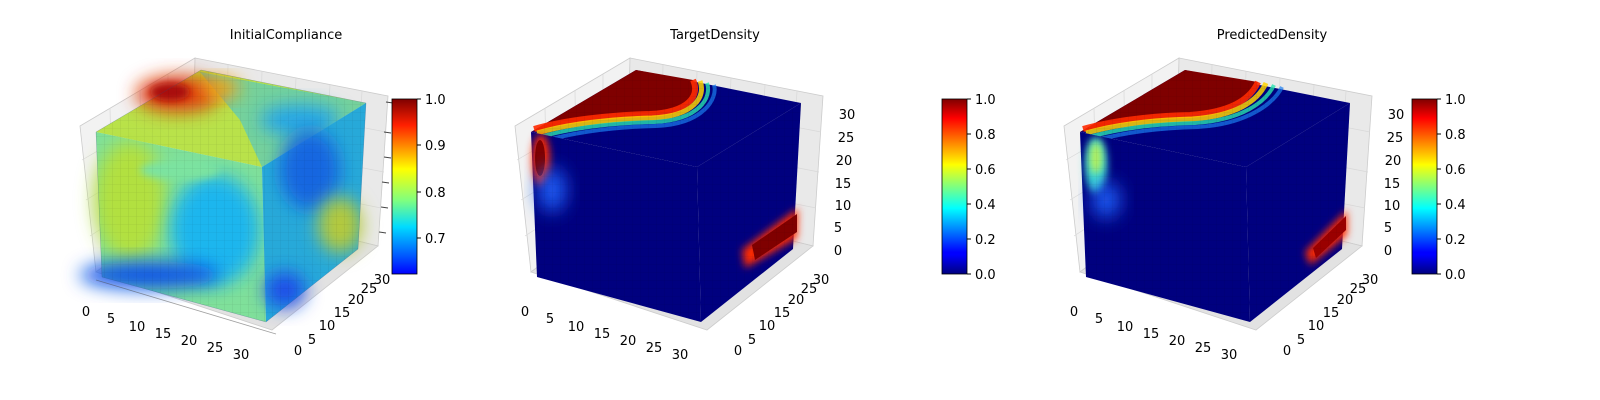 This screenshot has width=1600, height=400. I want to click on panel-3-cbar-tick: 0.2, so click(1455, 240).